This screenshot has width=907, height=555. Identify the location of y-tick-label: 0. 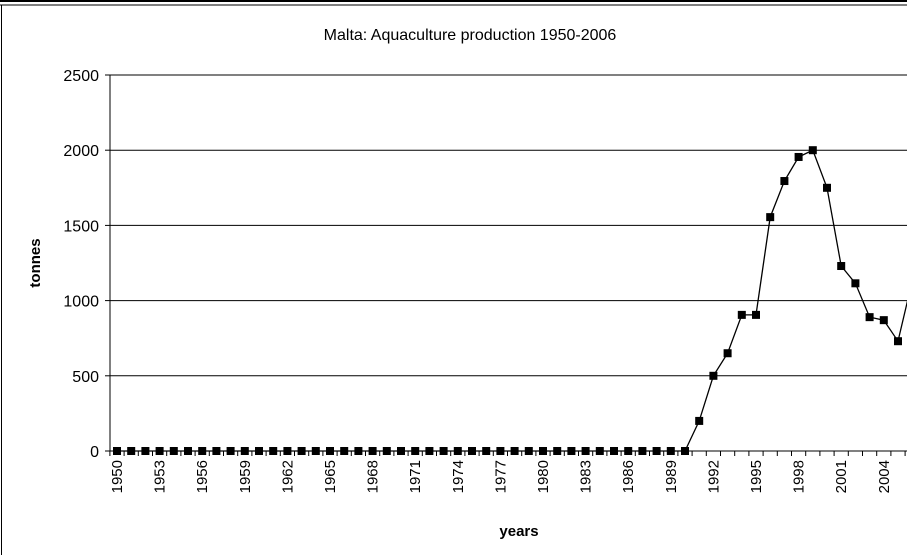
(94, 452).